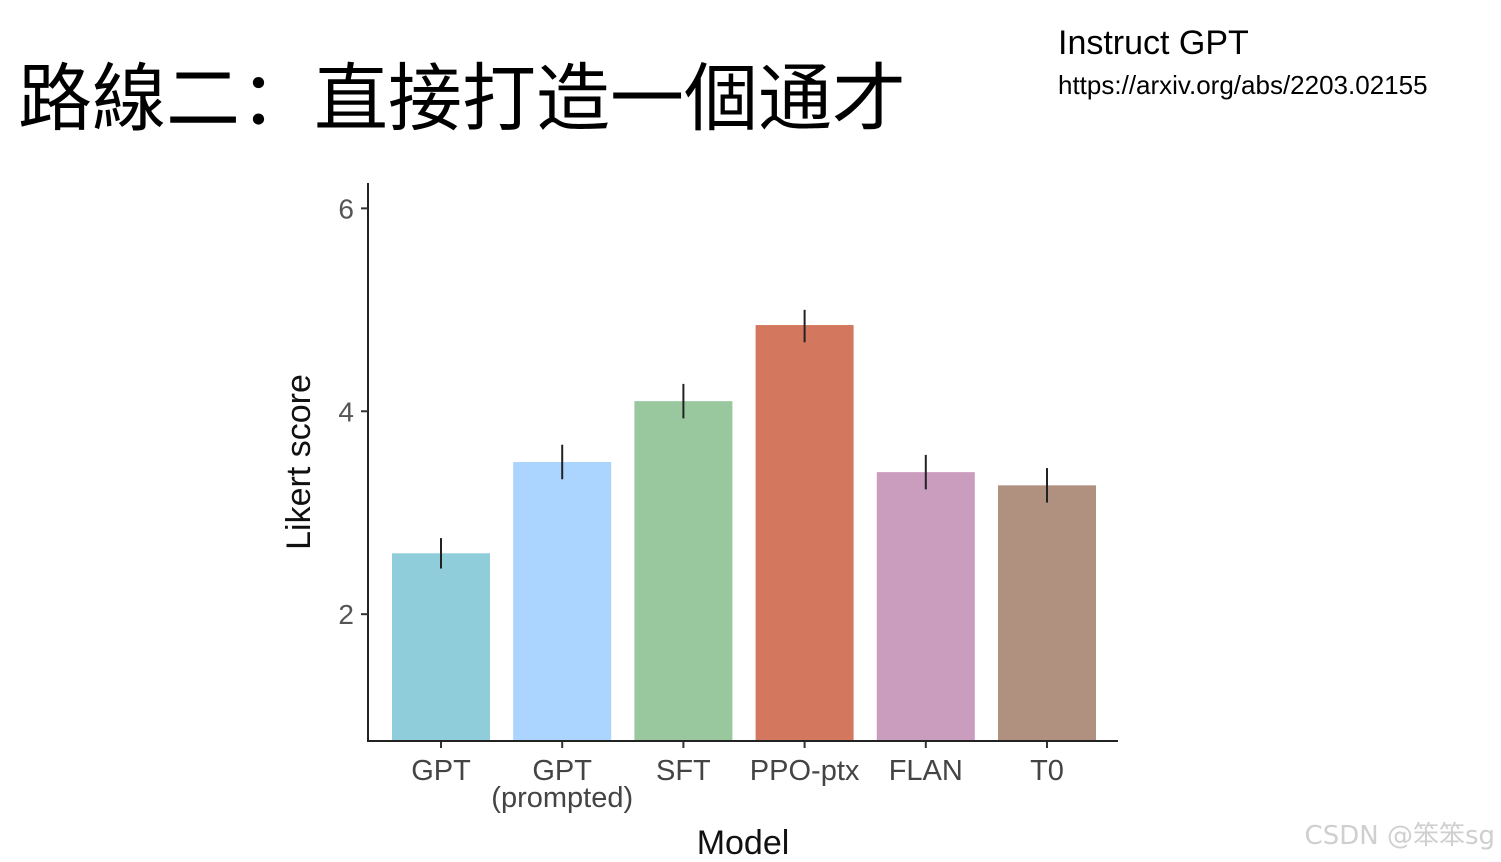  What do you see at coordinates (462, 99) in the screenshot?
I see `slide-title: 路線二：直接打造一個通才` at bounding box center [462, 99].